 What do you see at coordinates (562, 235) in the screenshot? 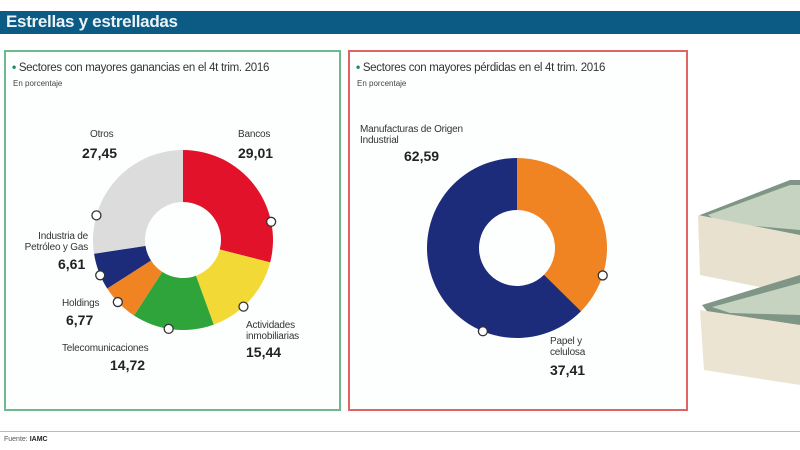
I see `slice-papel-y-celulosa` at bounding box center [562, 235].